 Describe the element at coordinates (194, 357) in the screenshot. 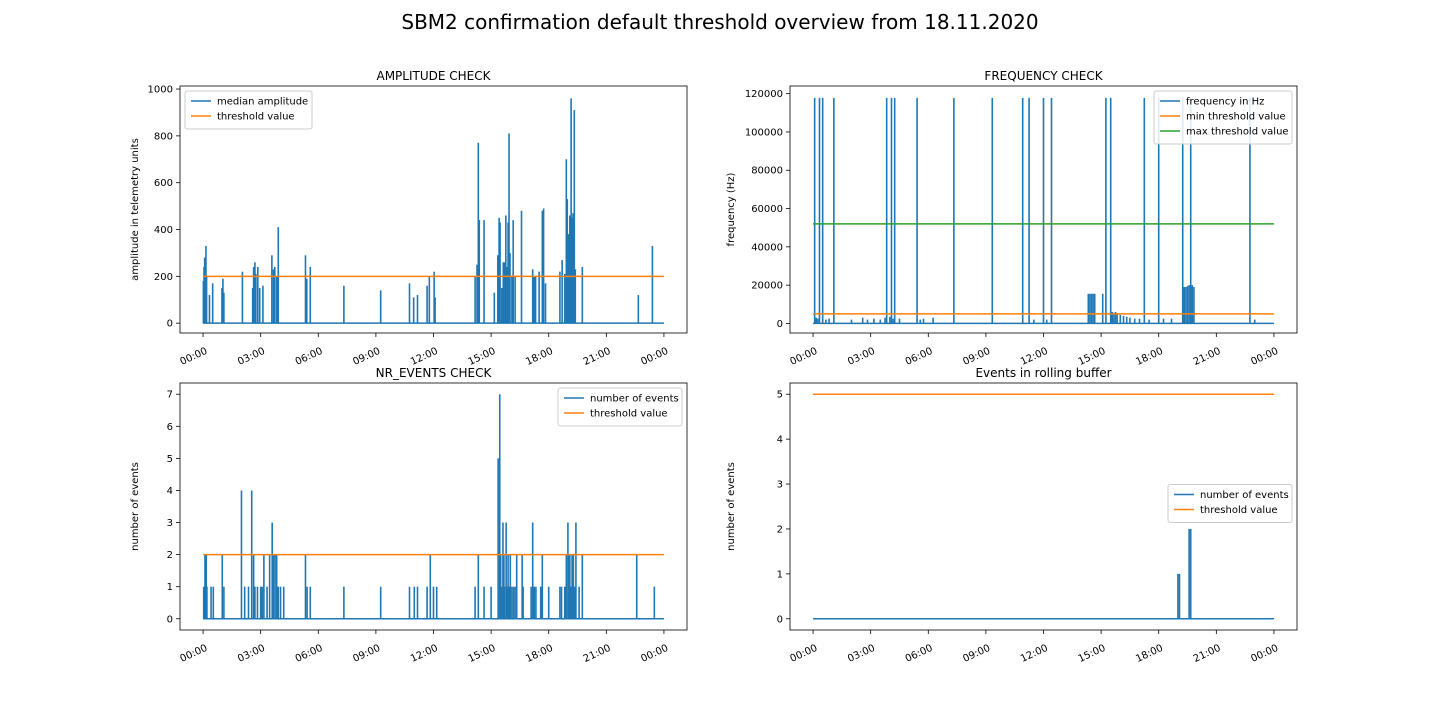

I see `chart-0-xtick-label-0: 00:00` at that location.